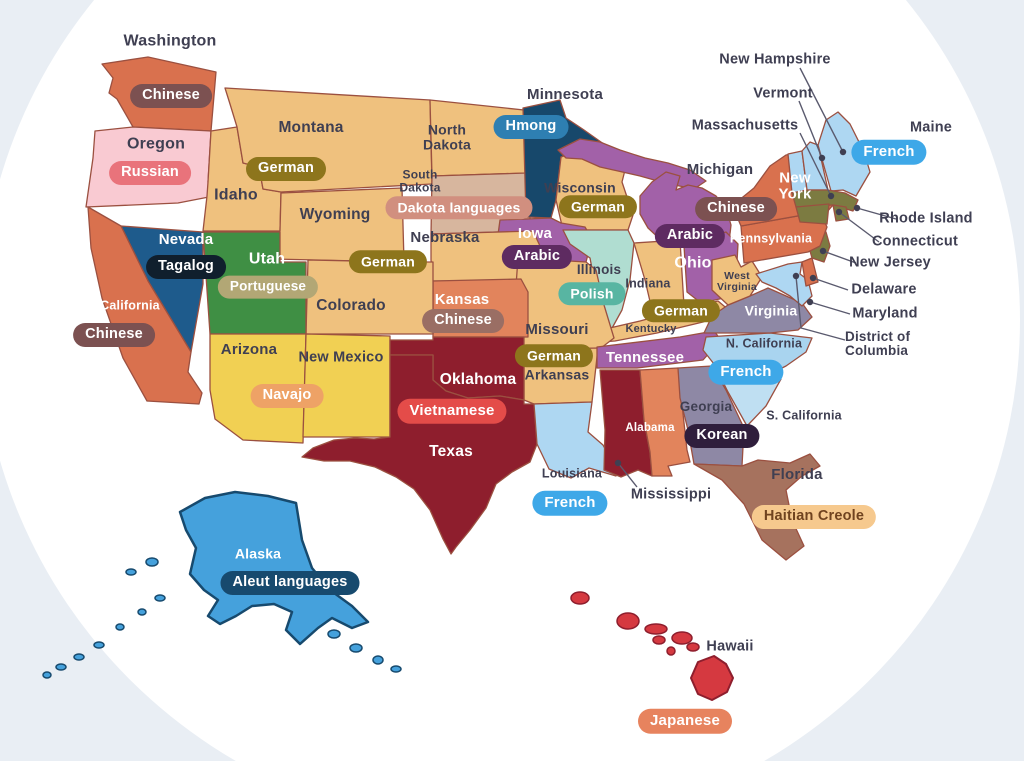  What do you see at coordinates (478, 138) in the screenshot?
I see `state-shape-north-dakota` at bounding box center [478, 138].